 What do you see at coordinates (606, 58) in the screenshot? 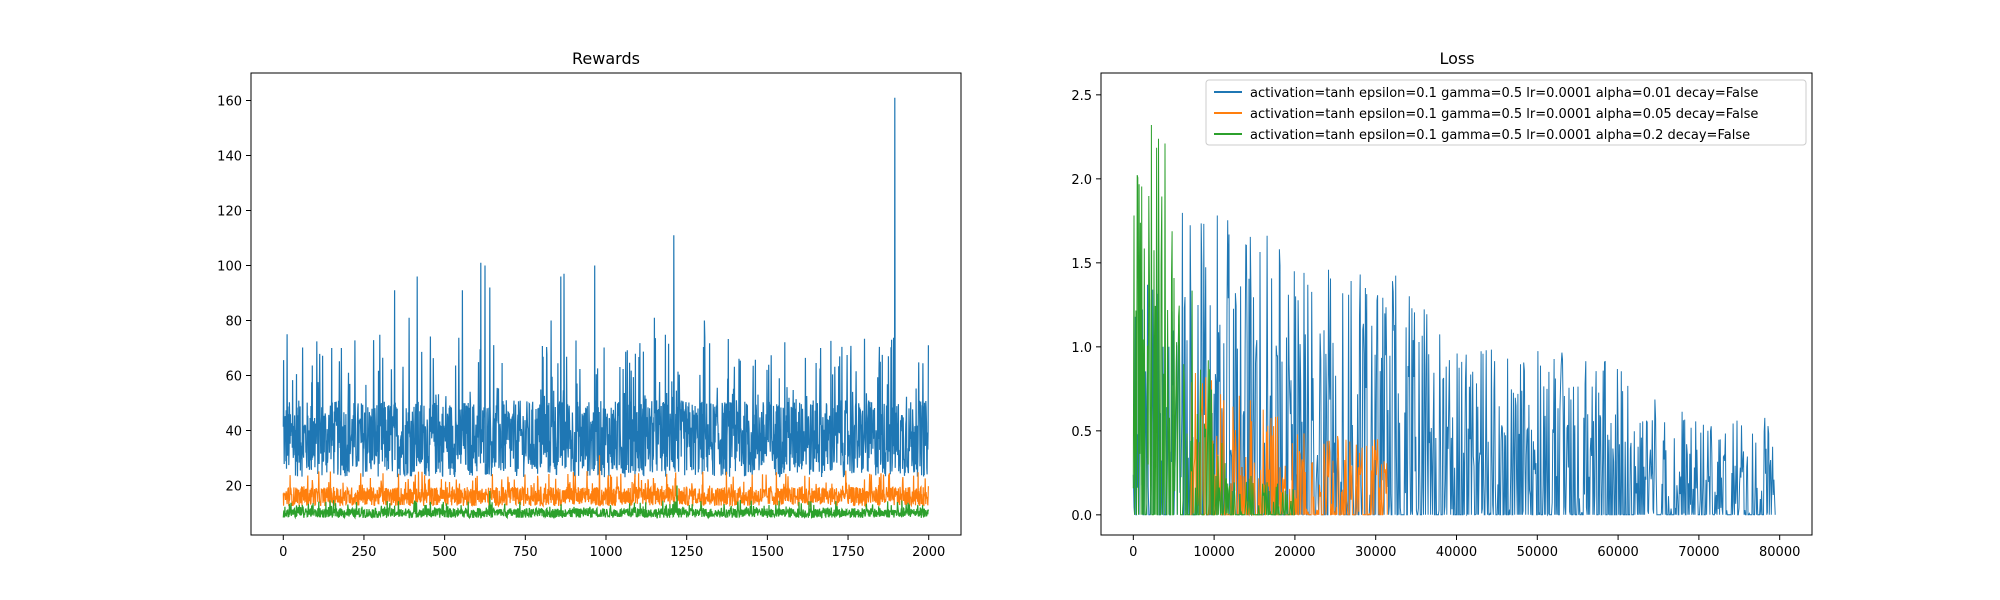
I see `rewards-title: Rewards` at bounding box center [606, 58].